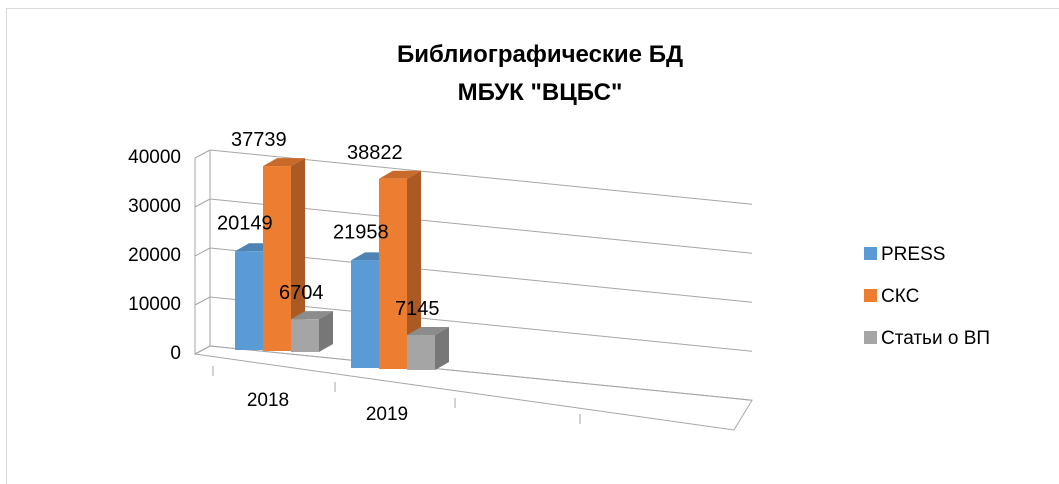 This screenshot has width=1059, height=484. Describe the element at coordinates (268, 400) in the screenshot. I see `x-category-label: 2018` at that location.